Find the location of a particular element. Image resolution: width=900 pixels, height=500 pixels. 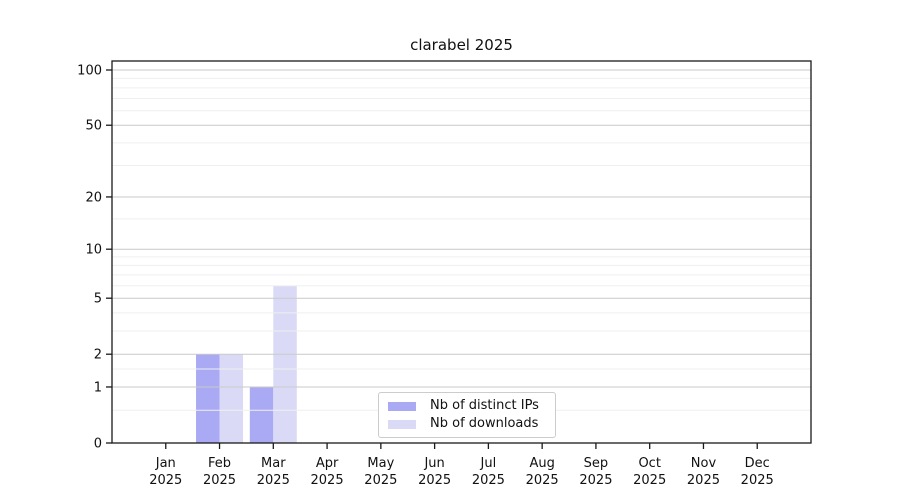

legend: Nb of distinct IPs Nb of downloads is located at coordinates (467, 415).